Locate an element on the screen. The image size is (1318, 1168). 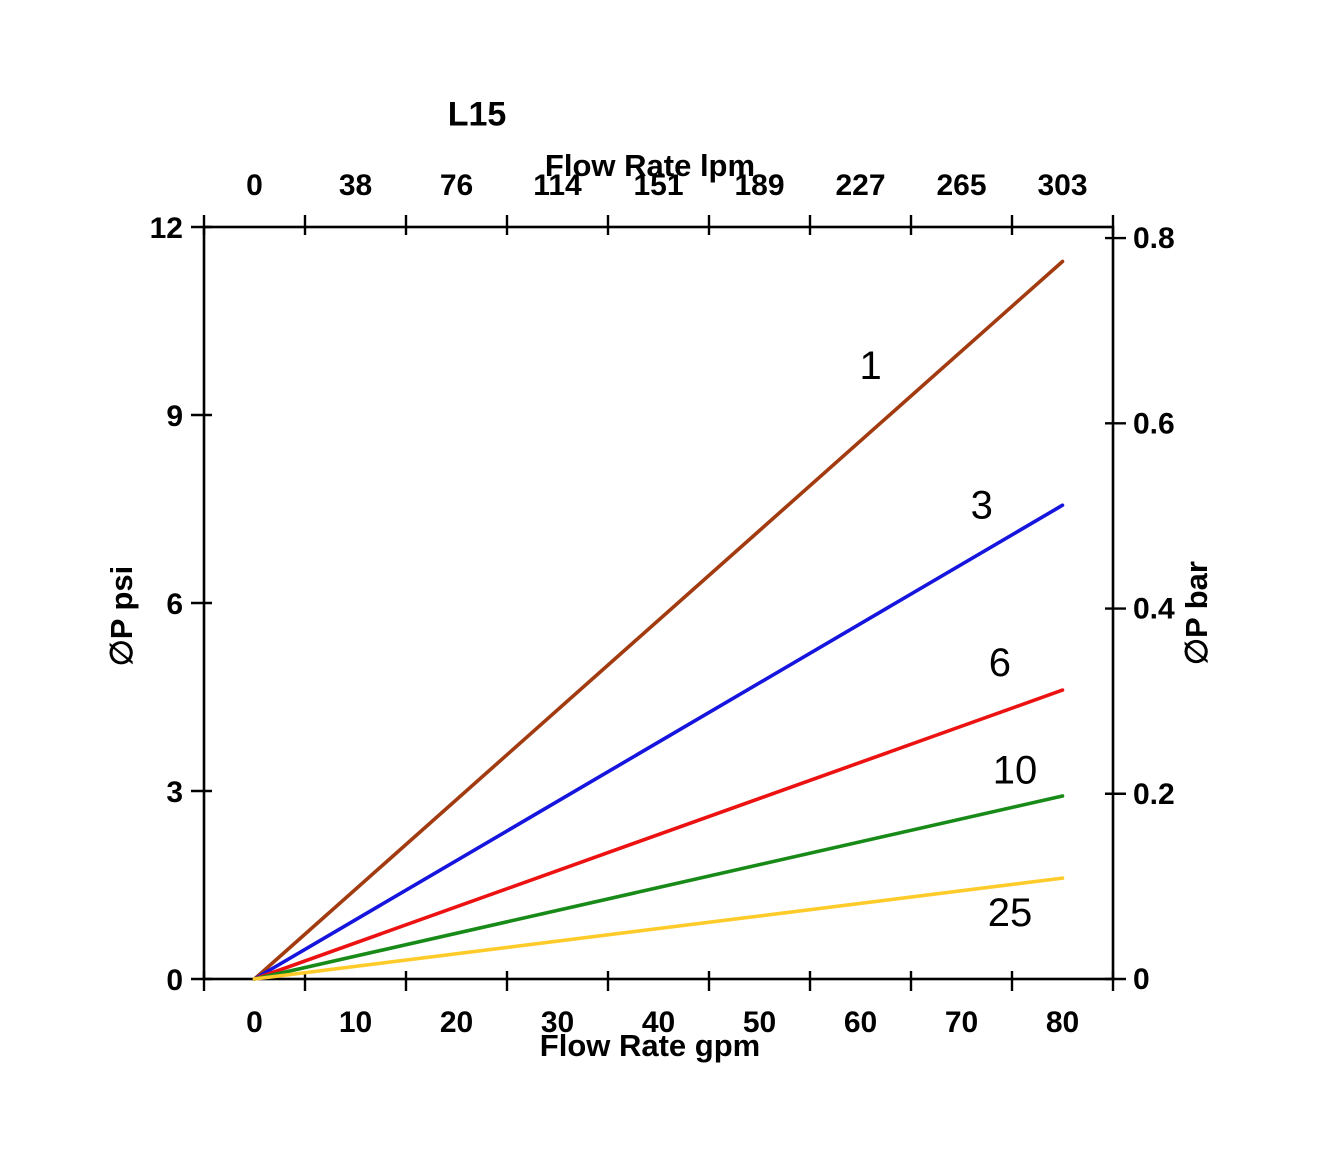
bottom-axis-tick-label: 10 is located at coordinates (355, 1022).